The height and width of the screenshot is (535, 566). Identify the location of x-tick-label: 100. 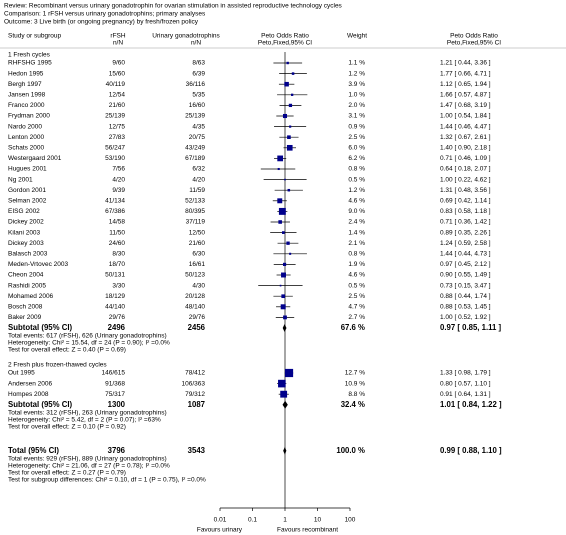
(350, 520).